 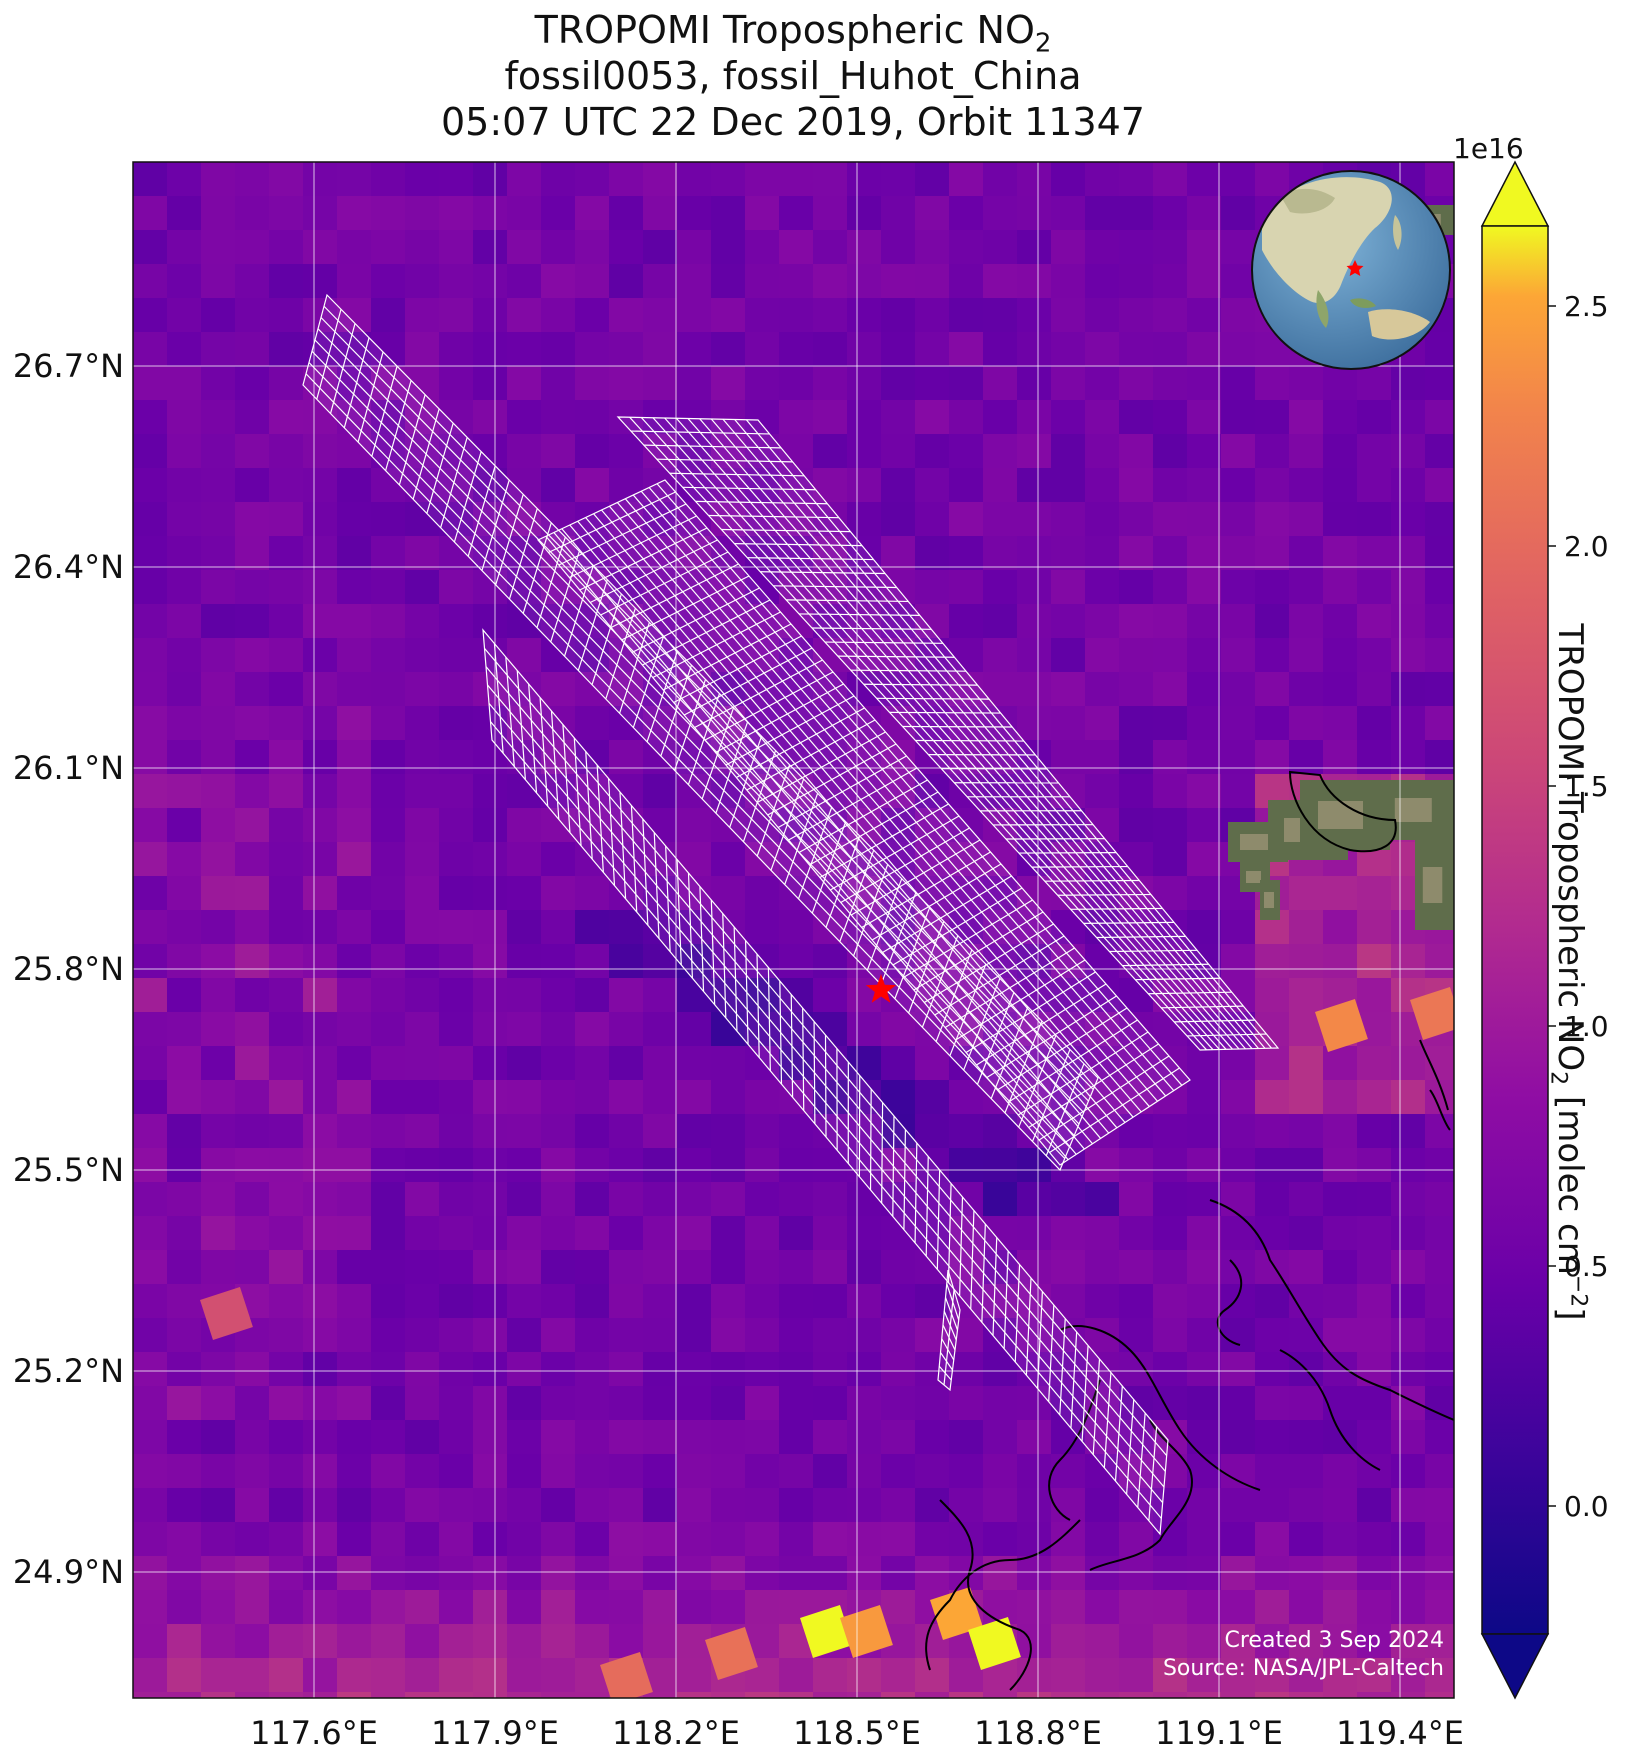 What do you see at coordinates (314, 1733) in the screenshot?
I see `lon-tick-label: 117.6°E` at bounding box center [314, 1733].